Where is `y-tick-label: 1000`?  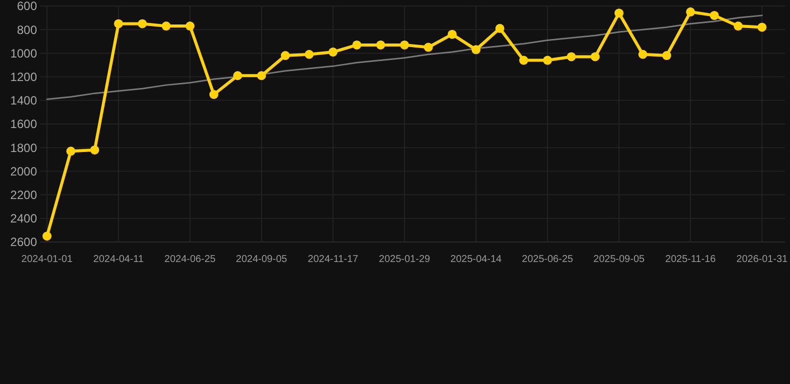
y-tick-label: 1000 is located at coordinates (24, 53).